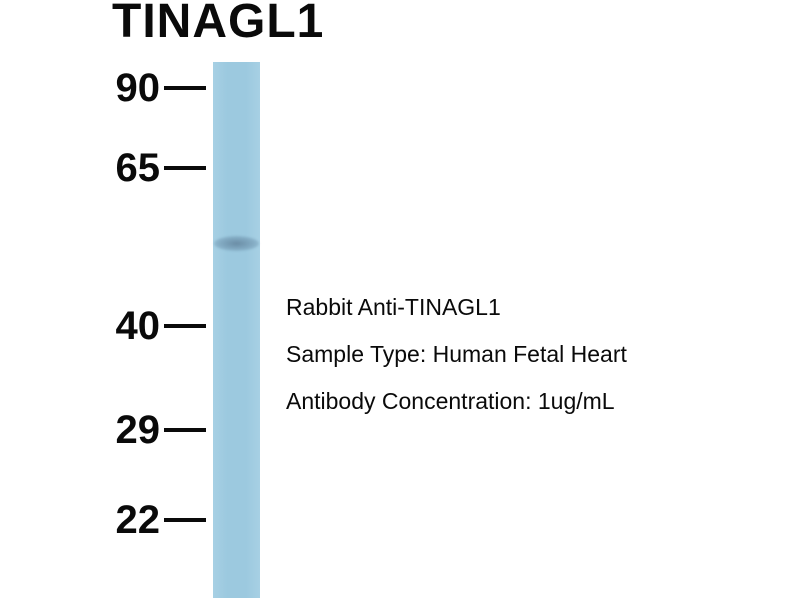  What do you see at coordinates (138, 326) in the screenshot?
I see `marker-label-40: 40` at bounding box center [138, 326].